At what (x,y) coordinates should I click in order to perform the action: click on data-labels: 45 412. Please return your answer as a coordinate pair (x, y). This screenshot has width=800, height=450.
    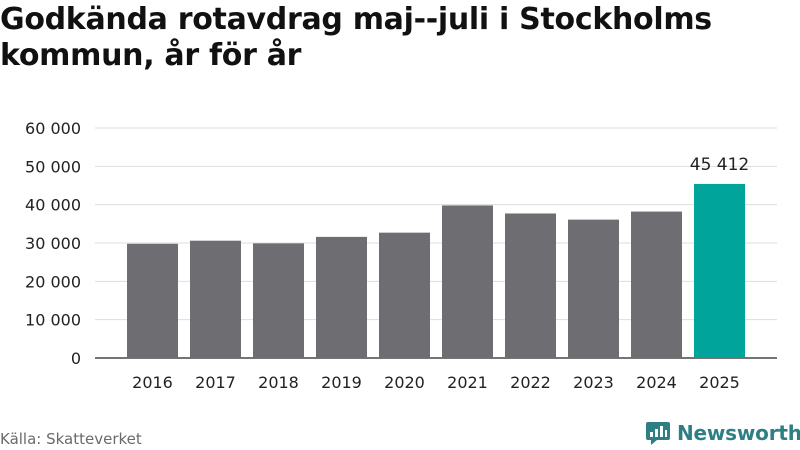
    Looking at the image, I should click on (719, 165).